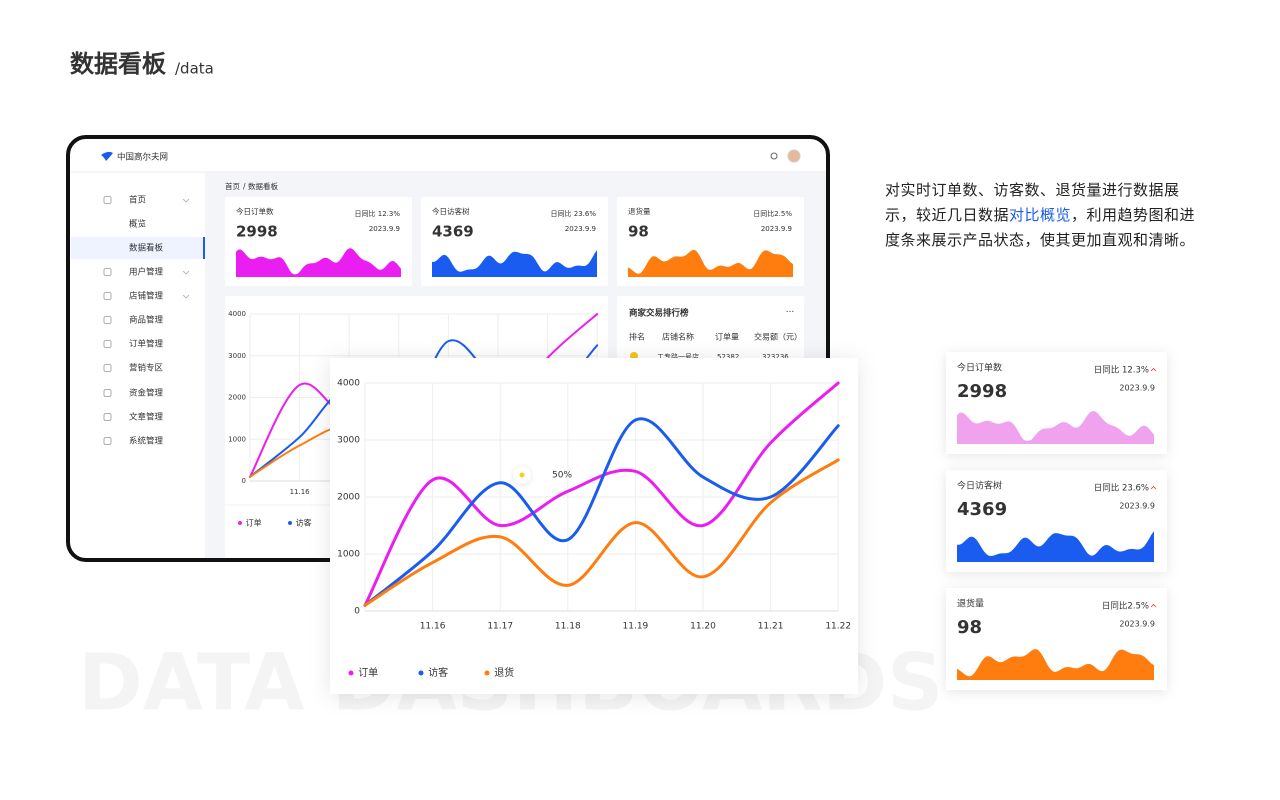 The width and height of the screenshot is (1280, 800). I want to click on ranking-column: 店铺名称, so click(678, 337).